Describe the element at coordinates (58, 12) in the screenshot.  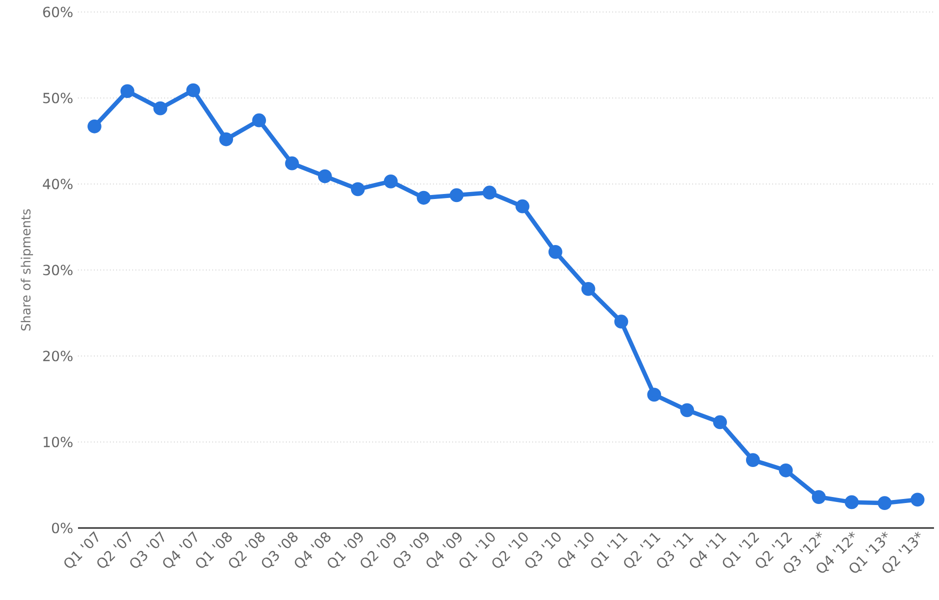
I see `y-tick-label: 60%` at that location.